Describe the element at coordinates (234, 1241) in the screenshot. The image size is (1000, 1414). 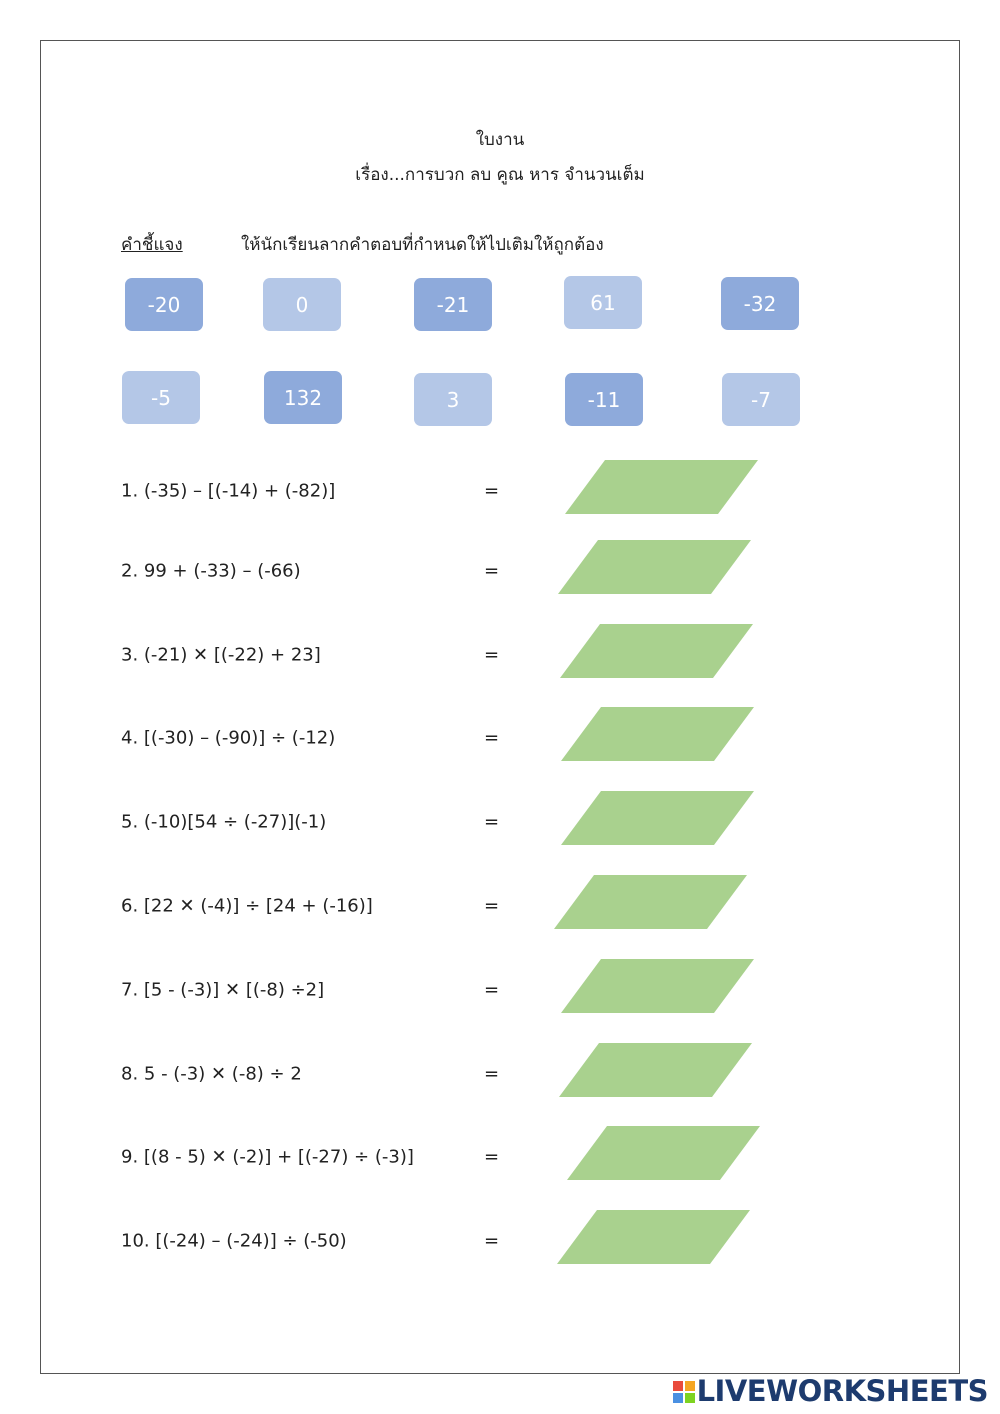
I see `problem-text: 10. [(-24) – (-24)] ÷ (-50)` at that location.